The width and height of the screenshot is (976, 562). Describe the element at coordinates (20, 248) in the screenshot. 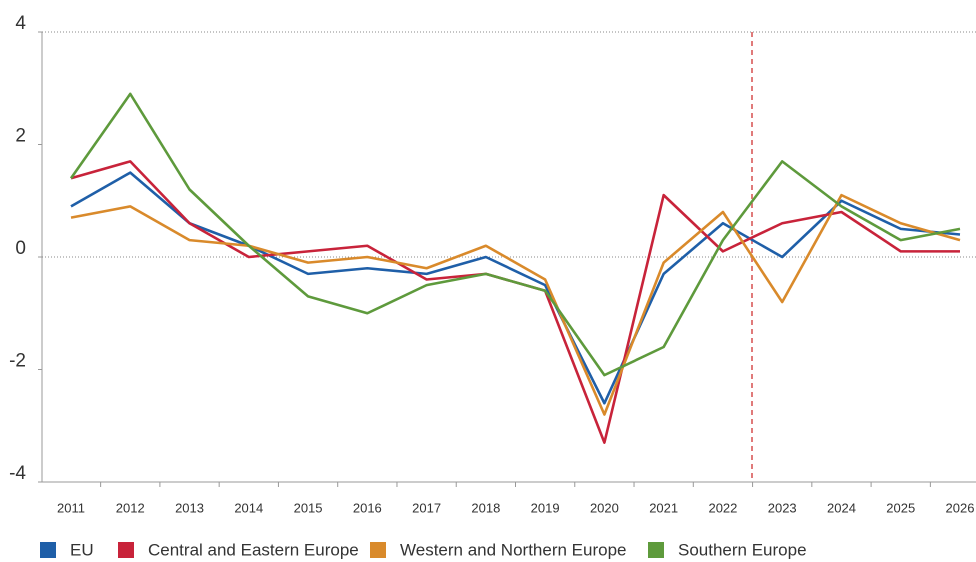

I see `y-tick-label: 0` at that location.